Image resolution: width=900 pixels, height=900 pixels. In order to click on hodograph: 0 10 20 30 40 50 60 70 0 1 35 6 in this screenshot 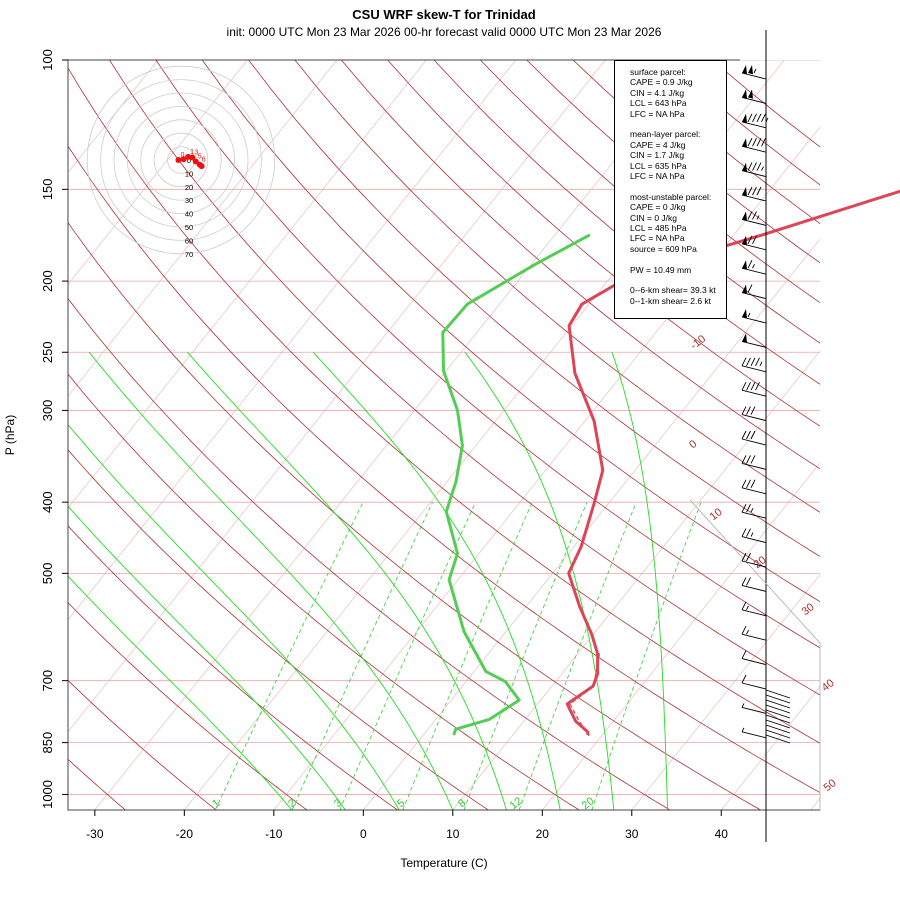, I will do `click(181, 162)`.